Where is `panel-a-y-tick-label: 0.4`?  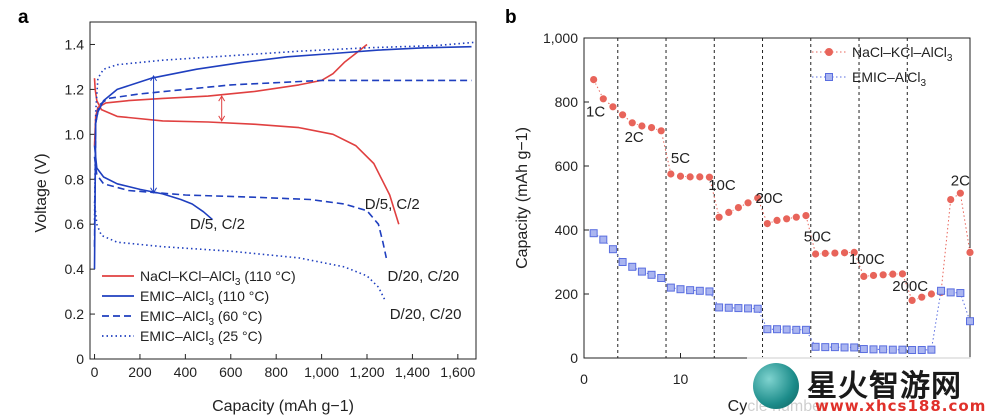 panel-a-y-tick-label: 0.4 is located at coordinates (75, 269).